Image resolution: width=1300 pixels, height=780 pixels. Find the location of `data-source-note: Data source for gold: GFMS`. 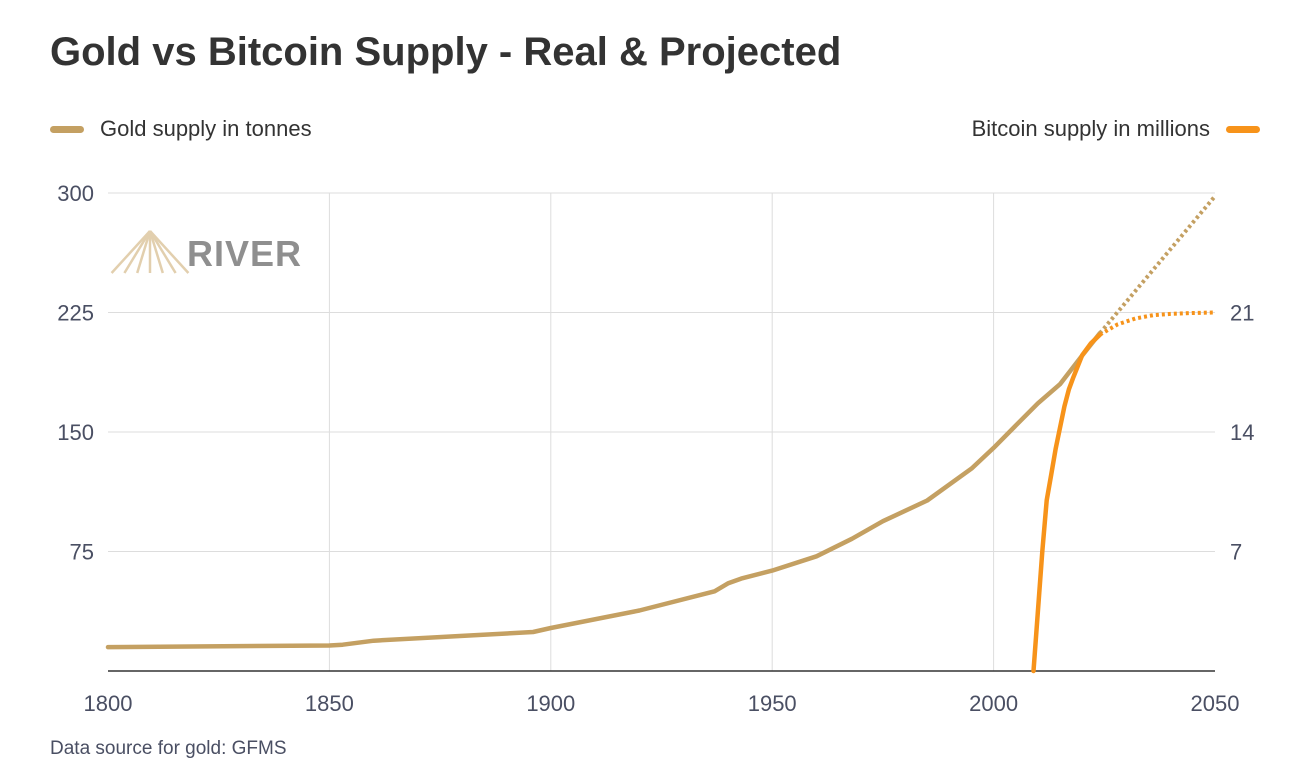

data-source-note: Data source for gold: GFMS is located at coordinates (168, 748).